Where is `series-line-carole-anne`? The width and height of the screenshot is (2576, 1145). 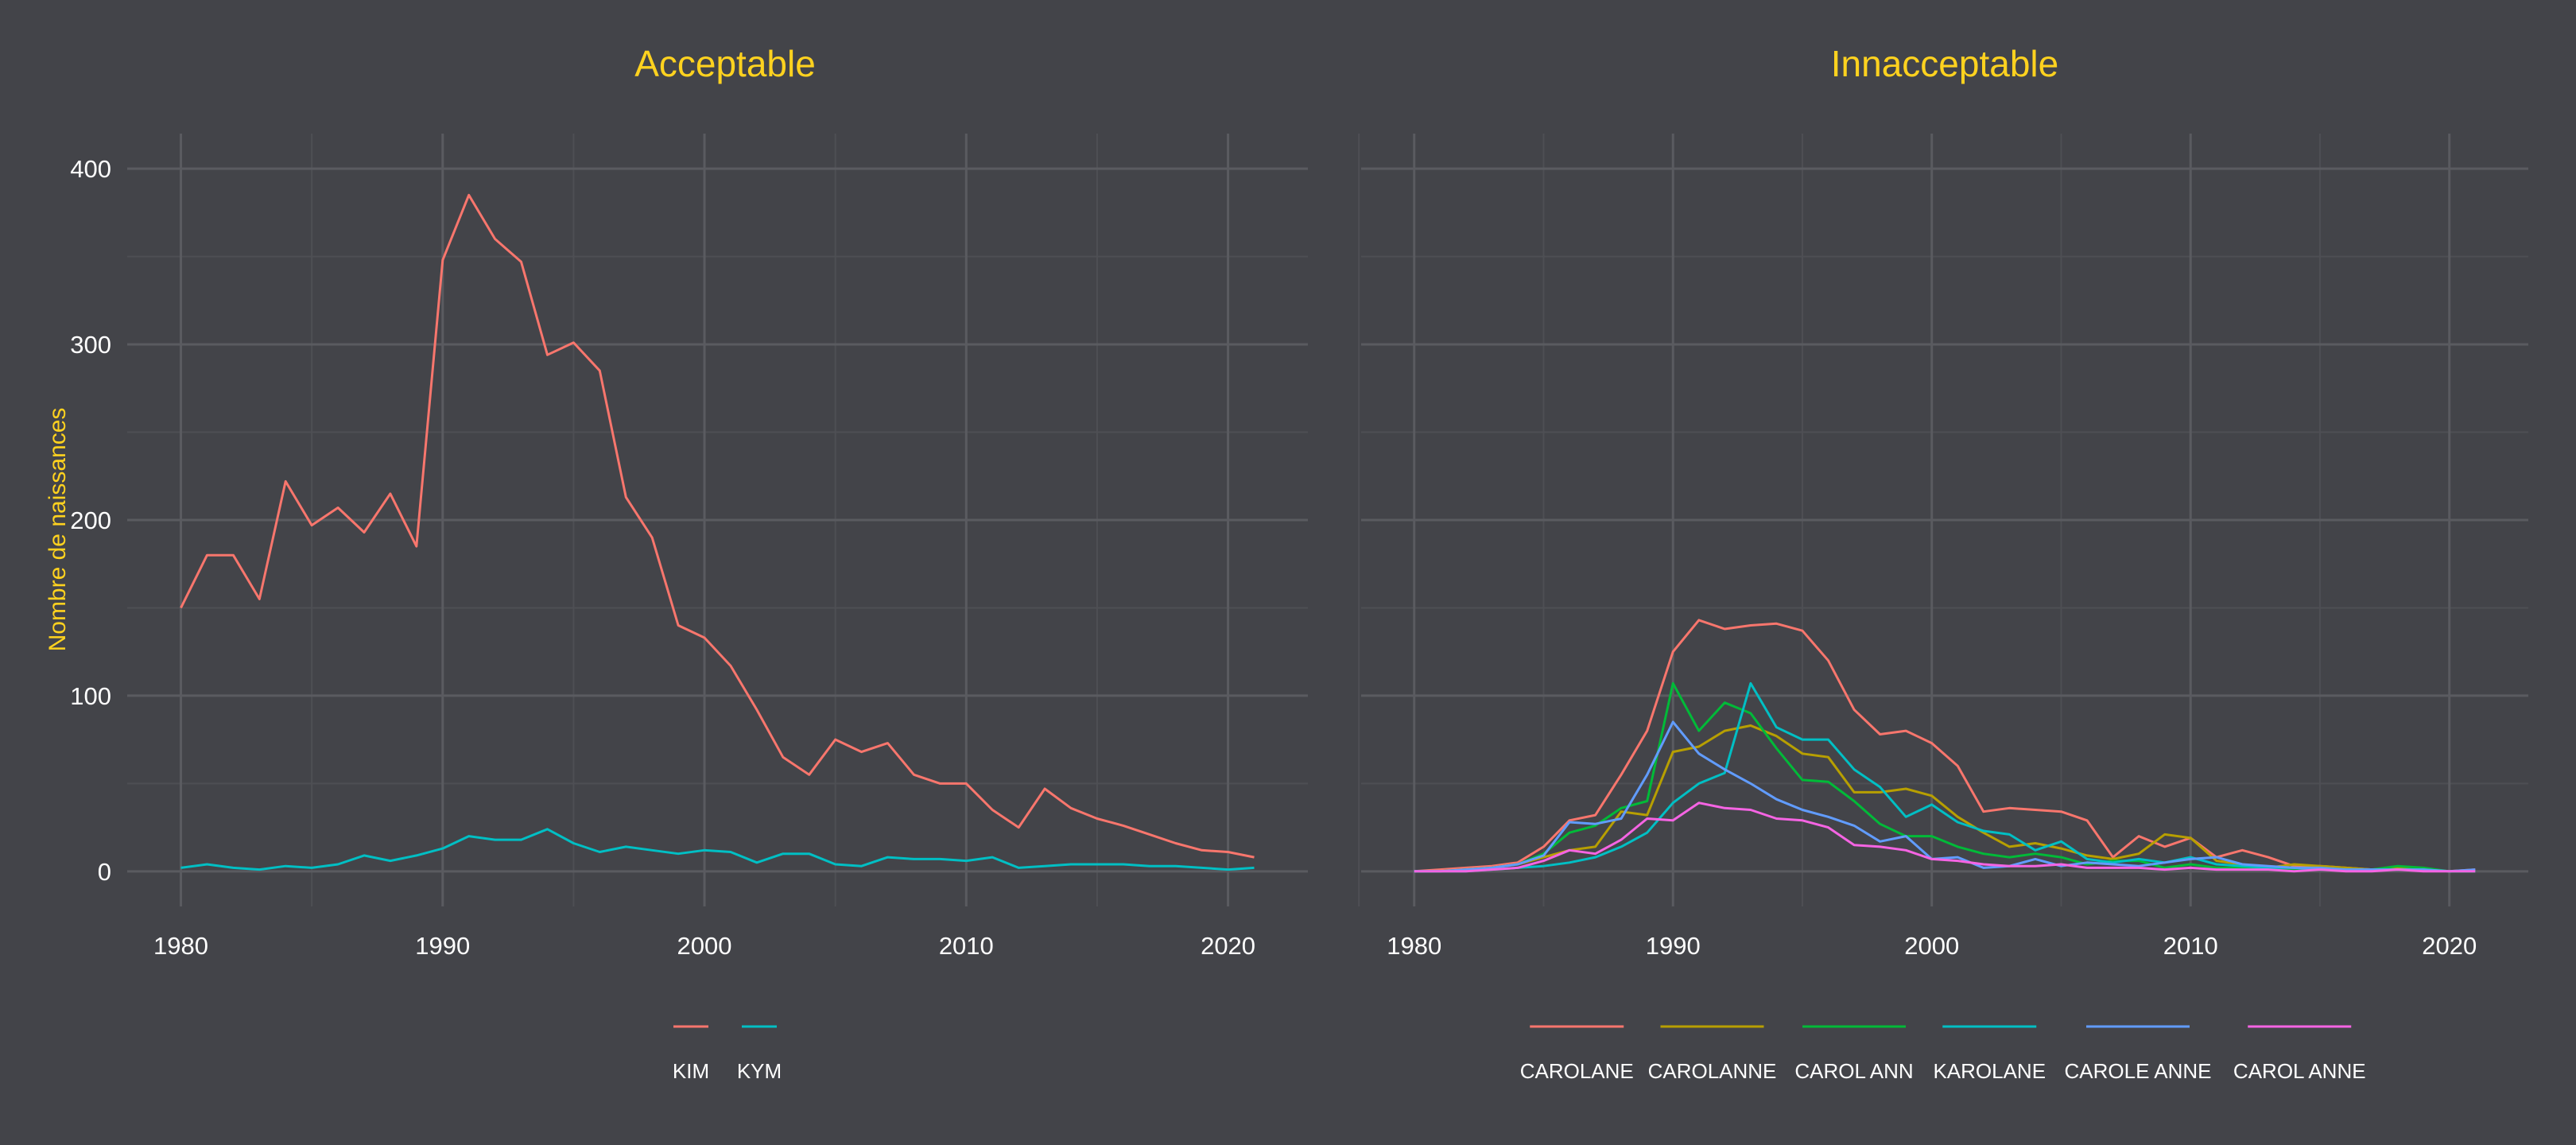
series-line-carole-anne is located at coordinates (1945, 796).